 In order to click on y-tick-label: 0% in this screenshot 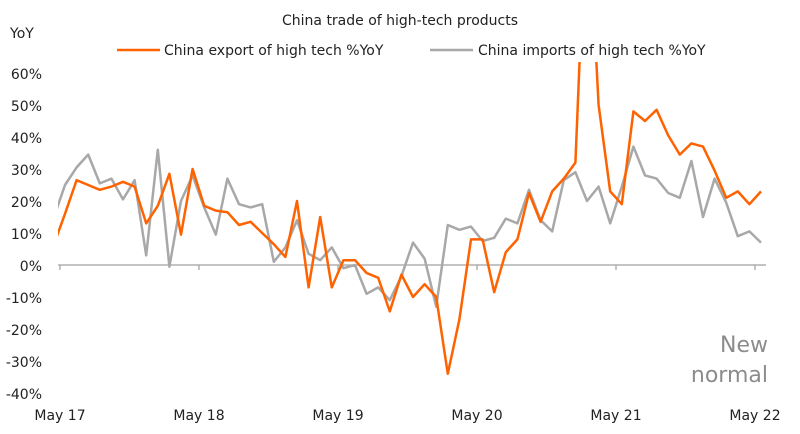, I will do `click(31, 267)`.